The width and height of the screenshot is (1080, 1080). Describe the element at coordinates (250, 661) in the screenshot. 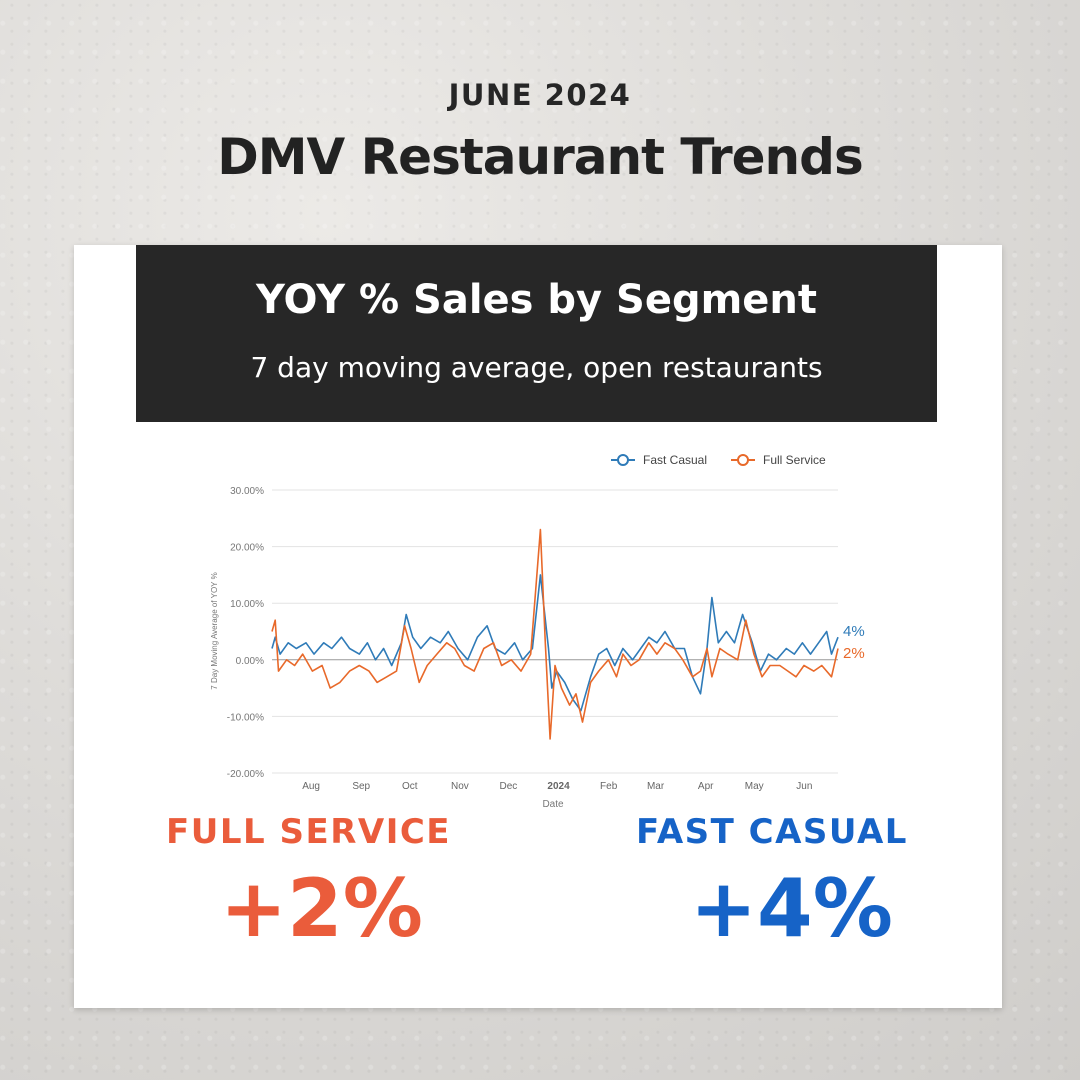

I see `y-tick-label: 0.00%` at that location.